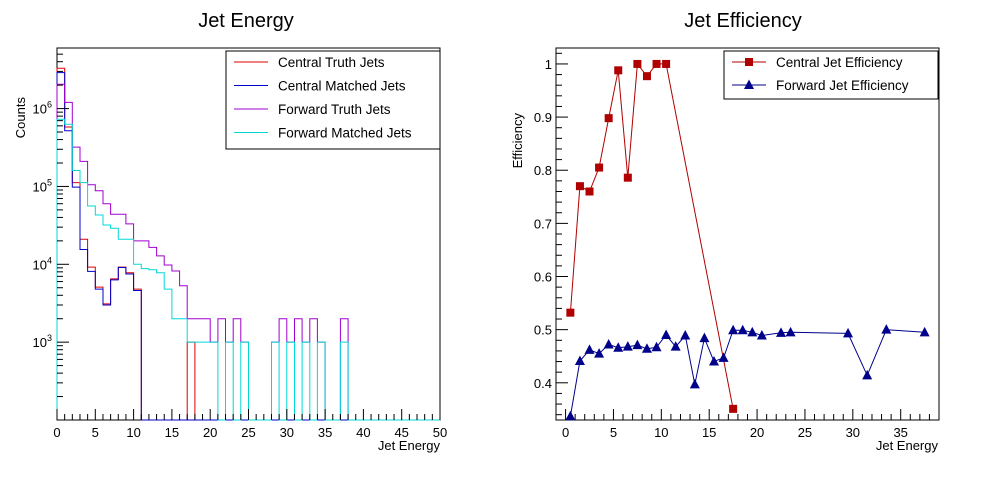 Image resolution: width=996 pixels, height=477 pixels. What do you see at coordinates (363, 432) in the screenshot?
I see `x-tick-label: 40` at bounding box center [363, 432].